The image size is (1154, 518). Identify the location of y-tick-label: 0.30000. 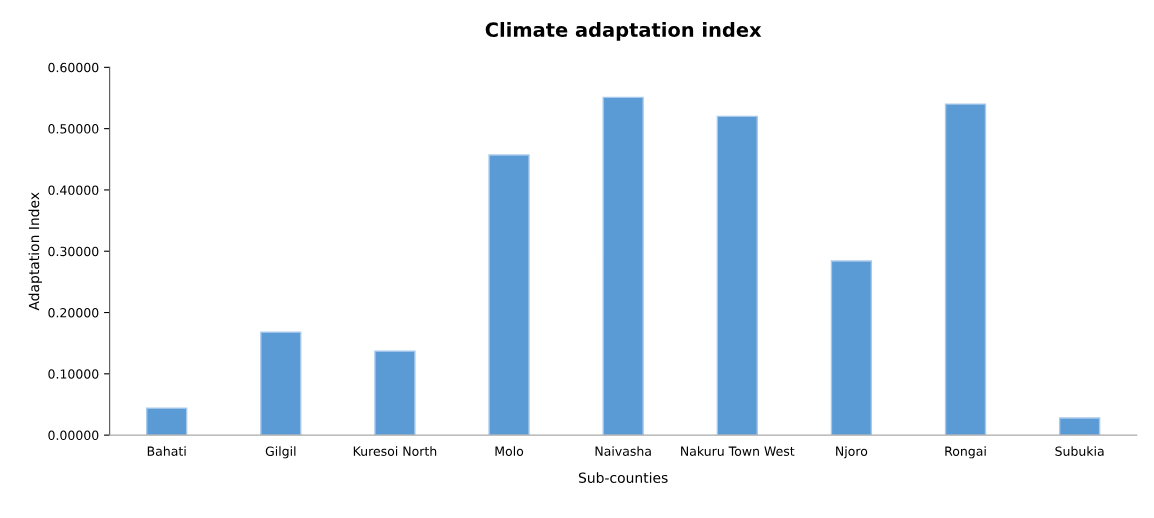
(73, 251).